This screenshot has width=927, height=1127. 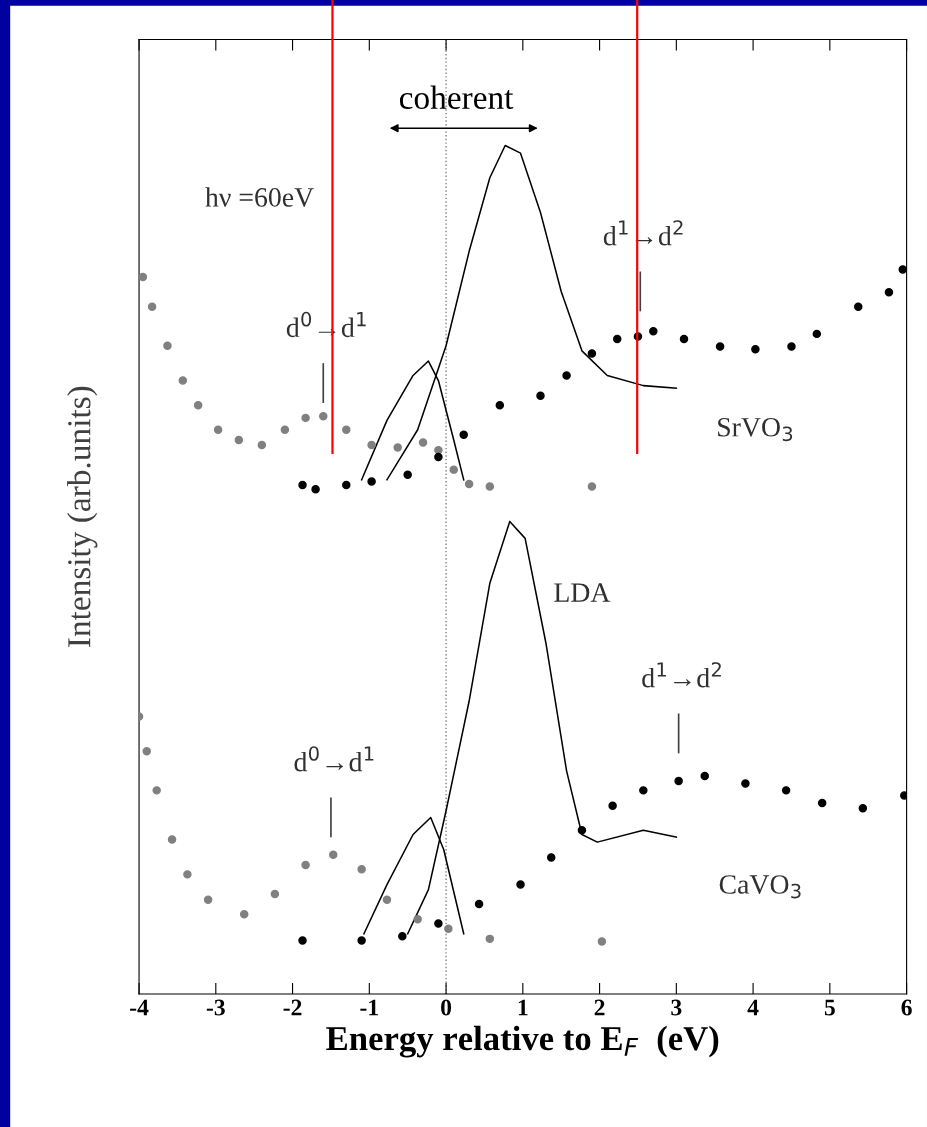 What do you see at coordinates (755, 429) in the screenshot?
I see `annotation: SrVO$_{3}$` at bounding box center [755, 429].